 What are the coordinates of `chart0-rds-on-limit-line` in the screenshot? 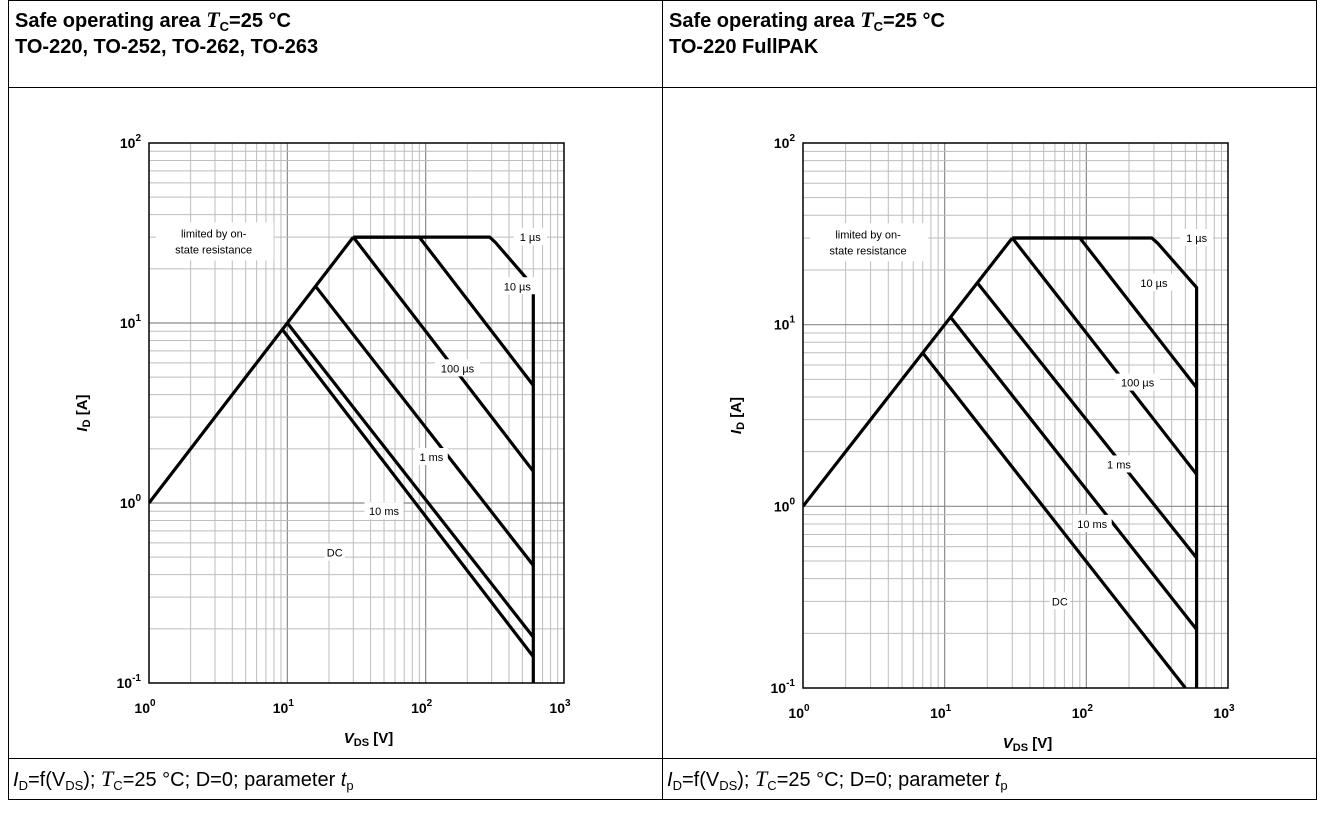 It's located at (252, 370).